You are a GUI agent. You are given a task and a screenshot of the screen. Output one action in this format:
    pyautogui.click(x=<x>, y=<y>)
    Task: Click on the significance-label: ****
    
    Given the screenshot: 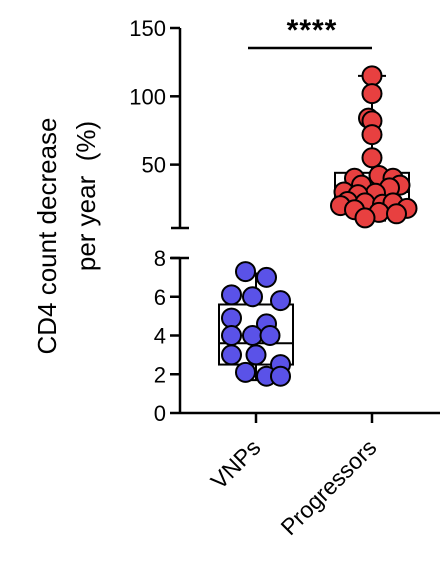 What is the action you would take?
    pyautogui.click(x=312, y=30)
    